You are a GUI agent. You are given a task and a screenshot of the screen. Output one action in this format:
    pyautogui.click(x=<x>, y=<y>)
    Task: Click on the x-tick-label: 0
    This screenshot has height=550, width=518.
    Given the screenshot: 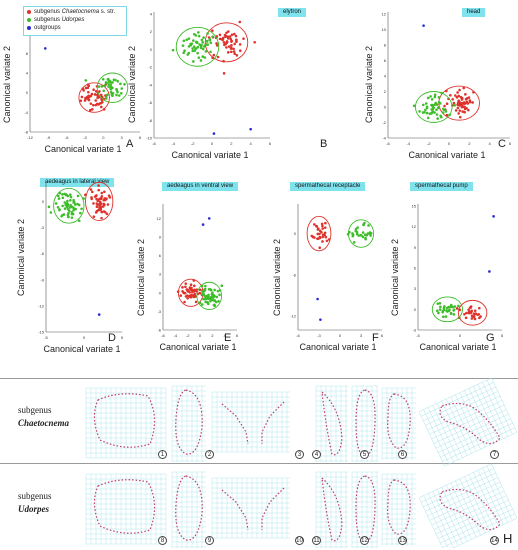 What is the action you would take?
    pyautogui.click(x=84, y=337)
    